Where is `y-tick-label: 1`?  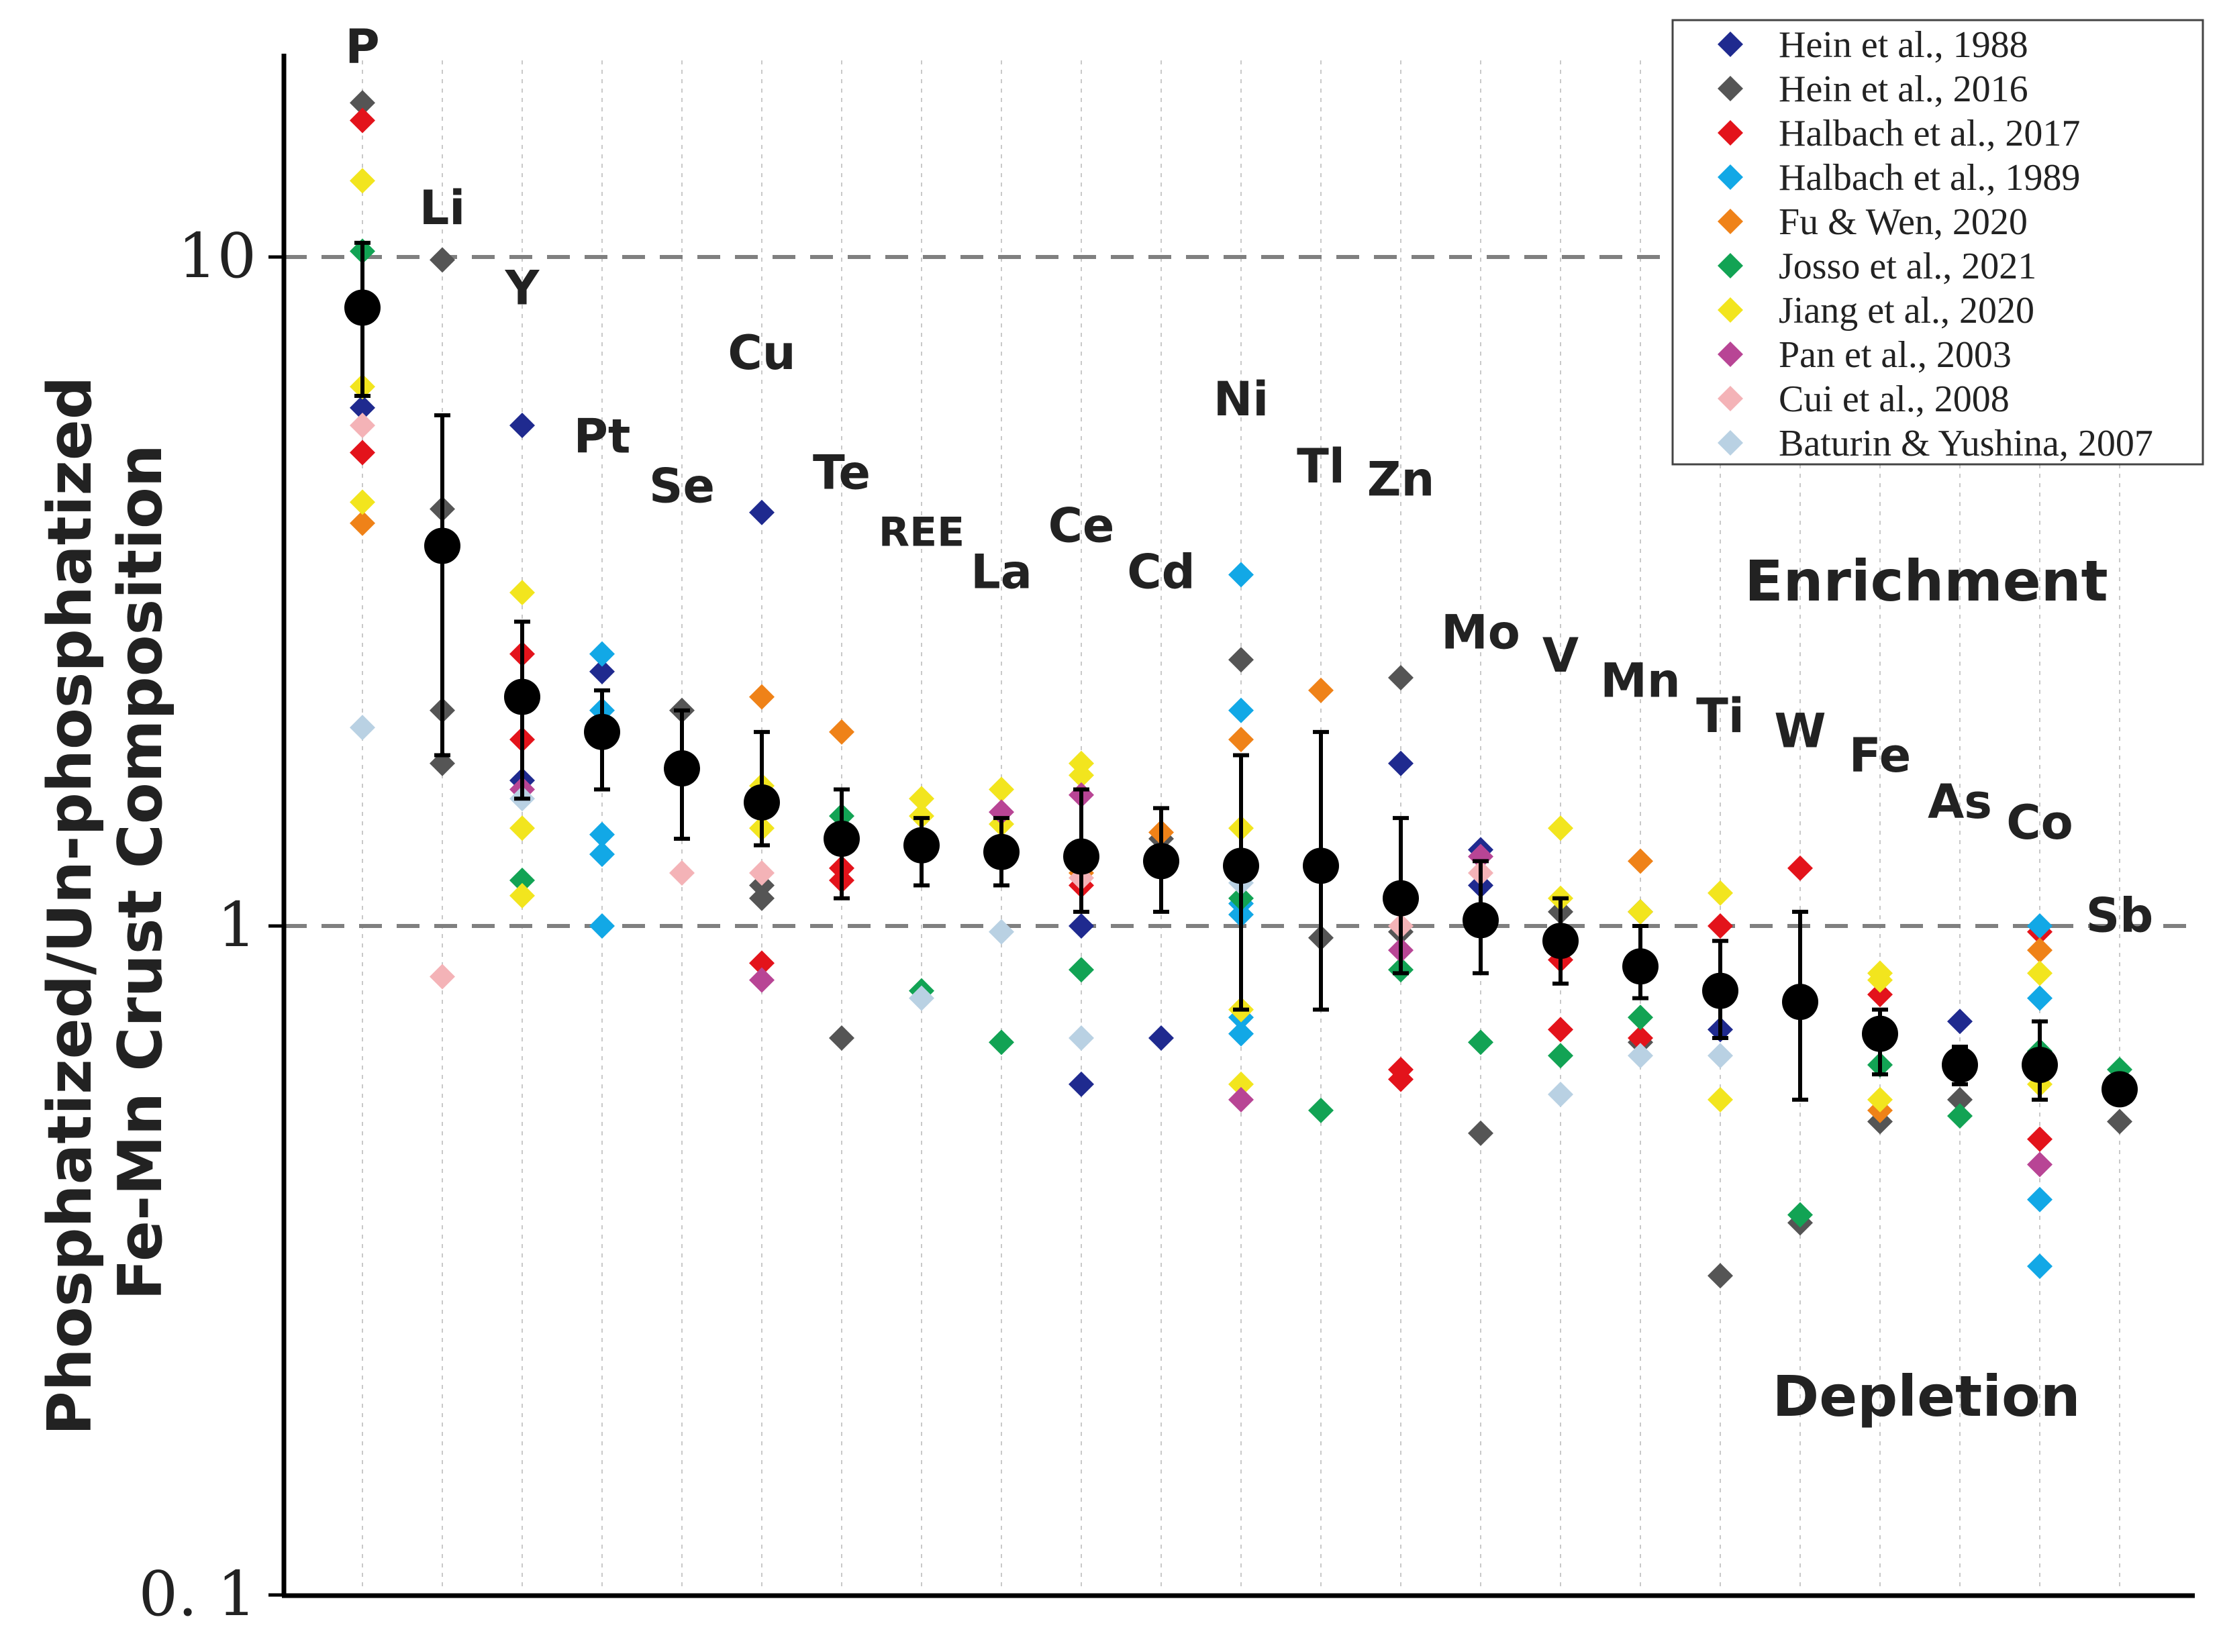
y-tick-label: 1 is located at coordinates (237, 925).